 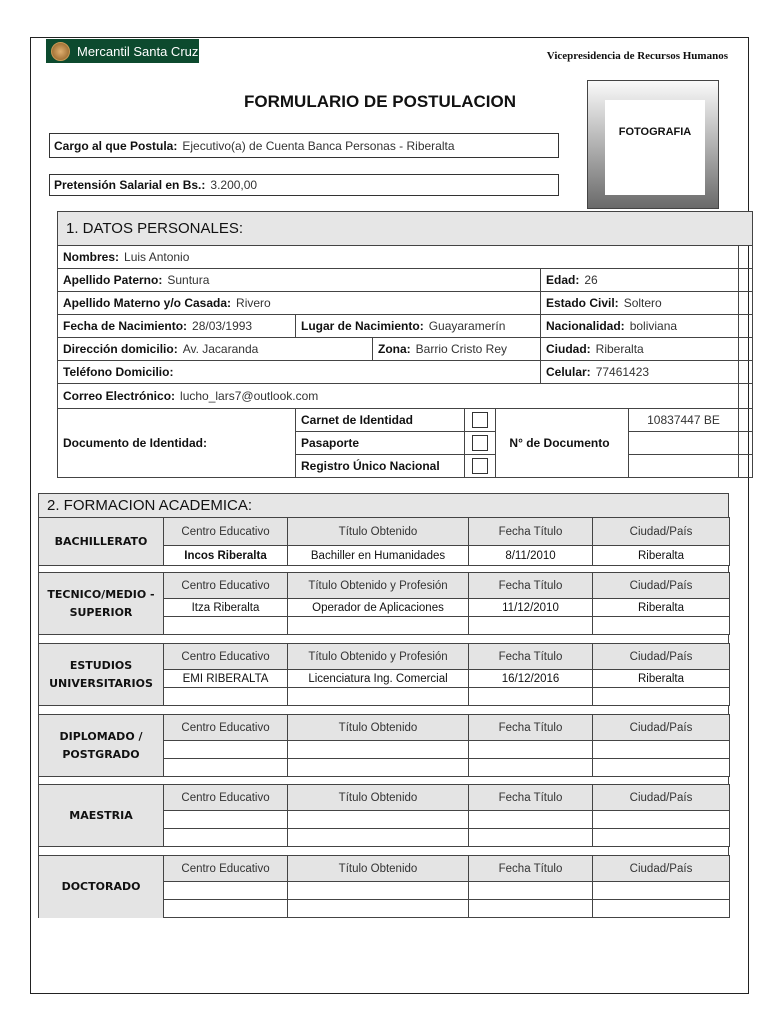 I want to click on table-cell: Licenciatura Ing. Comercial, so click(x=378, y=678).